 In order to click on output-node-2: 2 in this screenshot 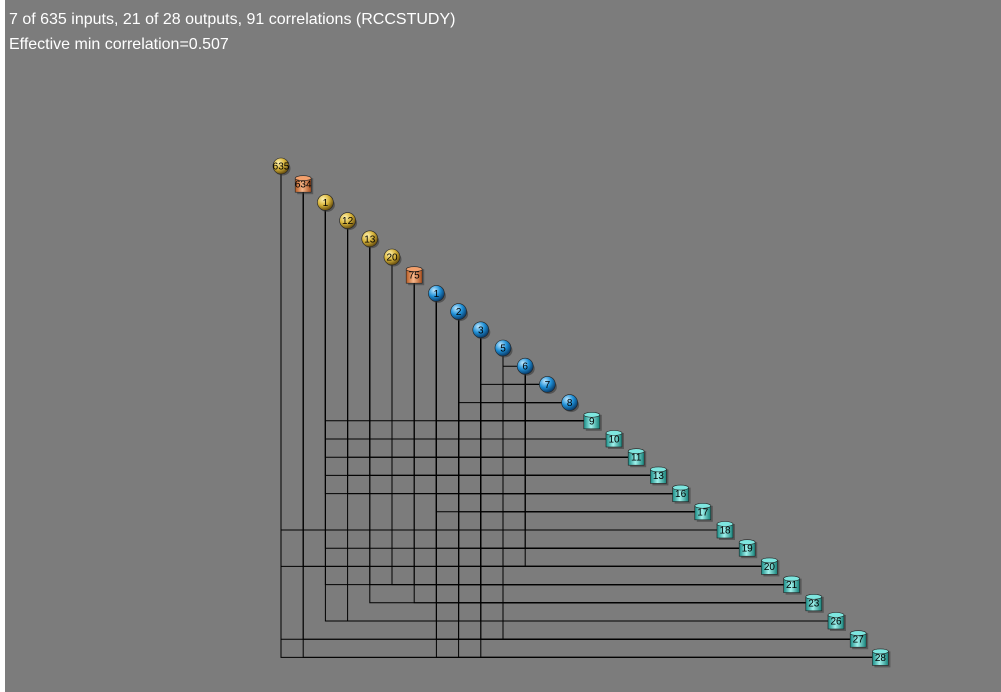, I will do `click(459, 312)`.